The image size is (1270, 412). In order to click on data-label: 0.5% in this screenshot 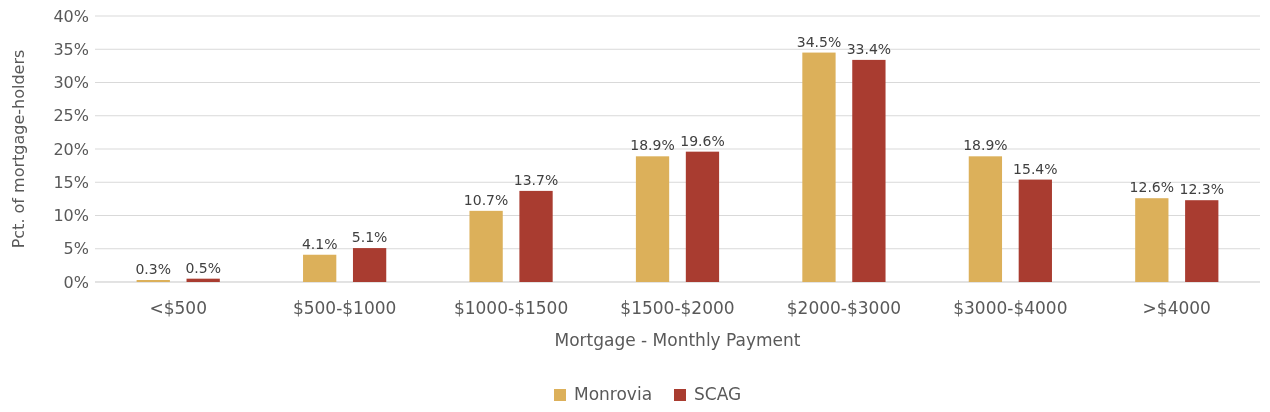, I will do `click(203, 267)`.